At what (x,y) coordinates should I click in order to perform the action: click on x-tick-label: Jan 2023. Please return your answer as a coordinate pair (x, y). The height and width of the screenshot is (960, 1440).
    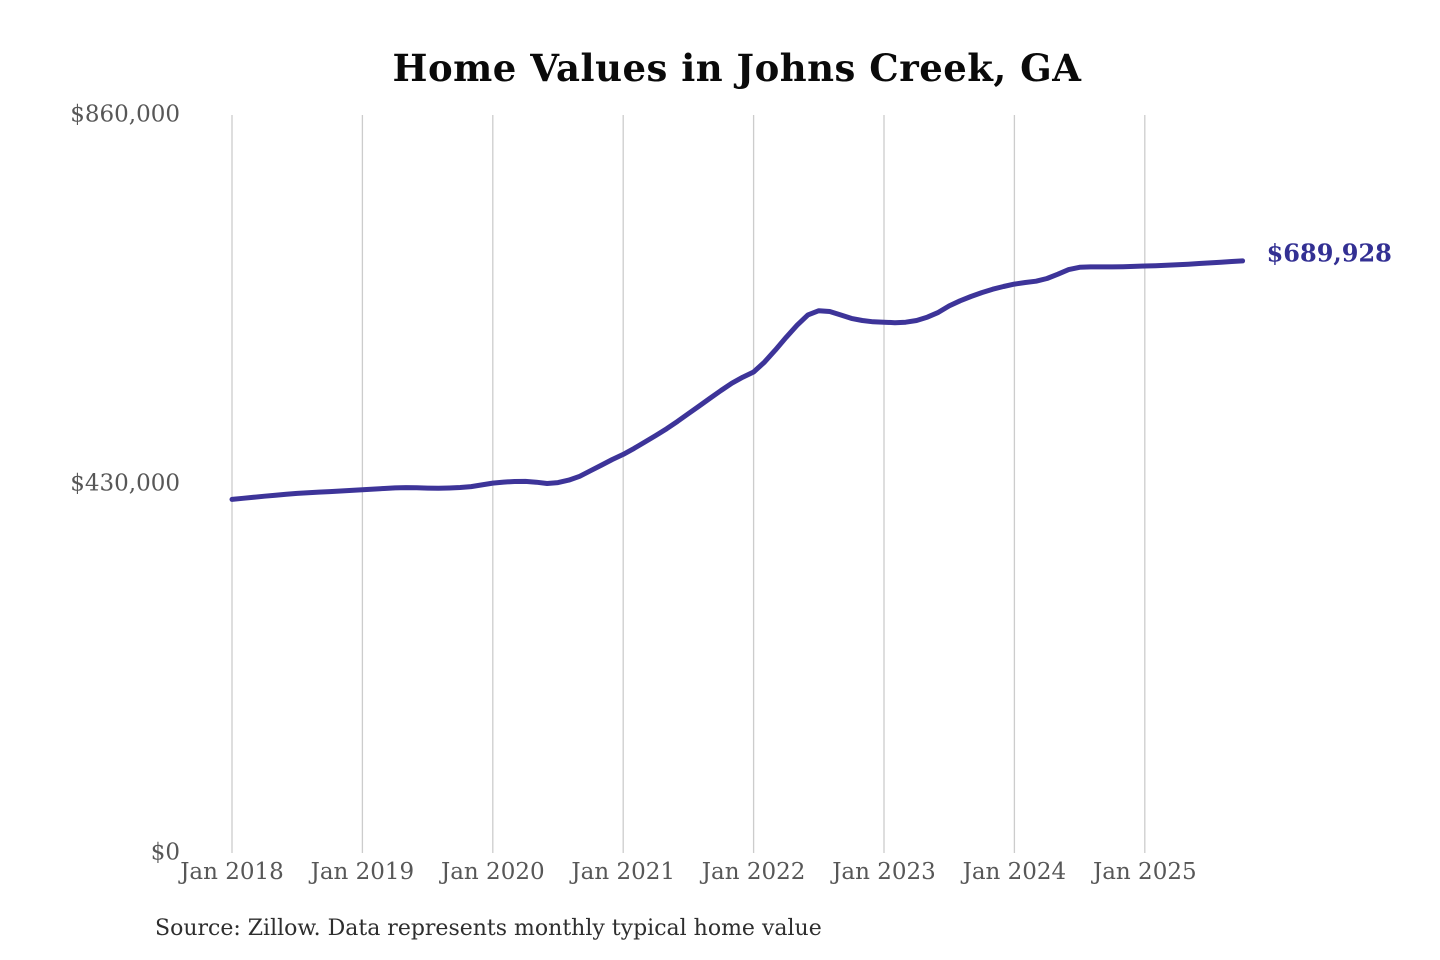
    Looking at the image, I should click on (884, 872).